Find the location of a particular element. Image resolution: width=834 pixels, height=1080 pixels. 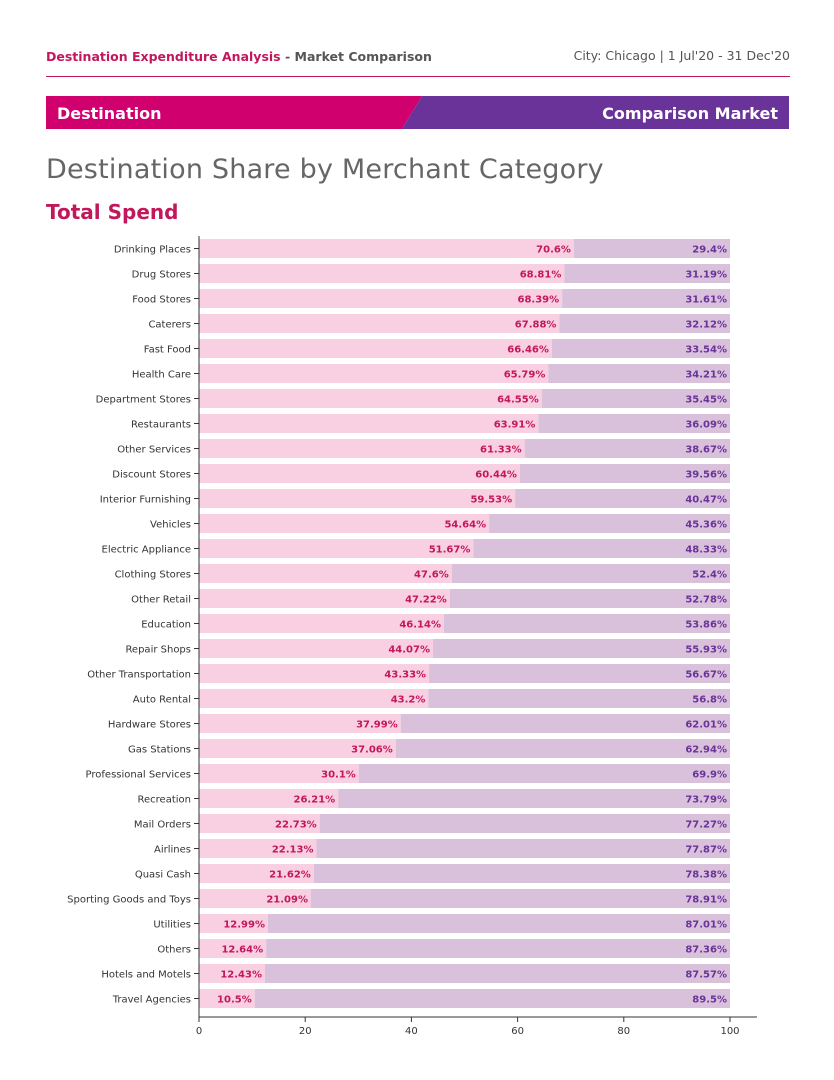

category-label: Utilities is located at coordinates (172, 925).